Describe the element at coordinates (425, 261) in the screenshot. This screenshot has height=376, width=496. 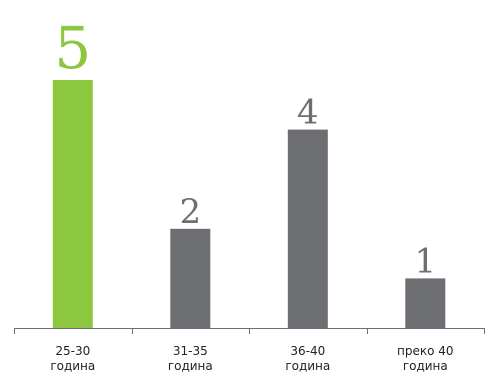
I see `bar-value-label: 1` at that location.